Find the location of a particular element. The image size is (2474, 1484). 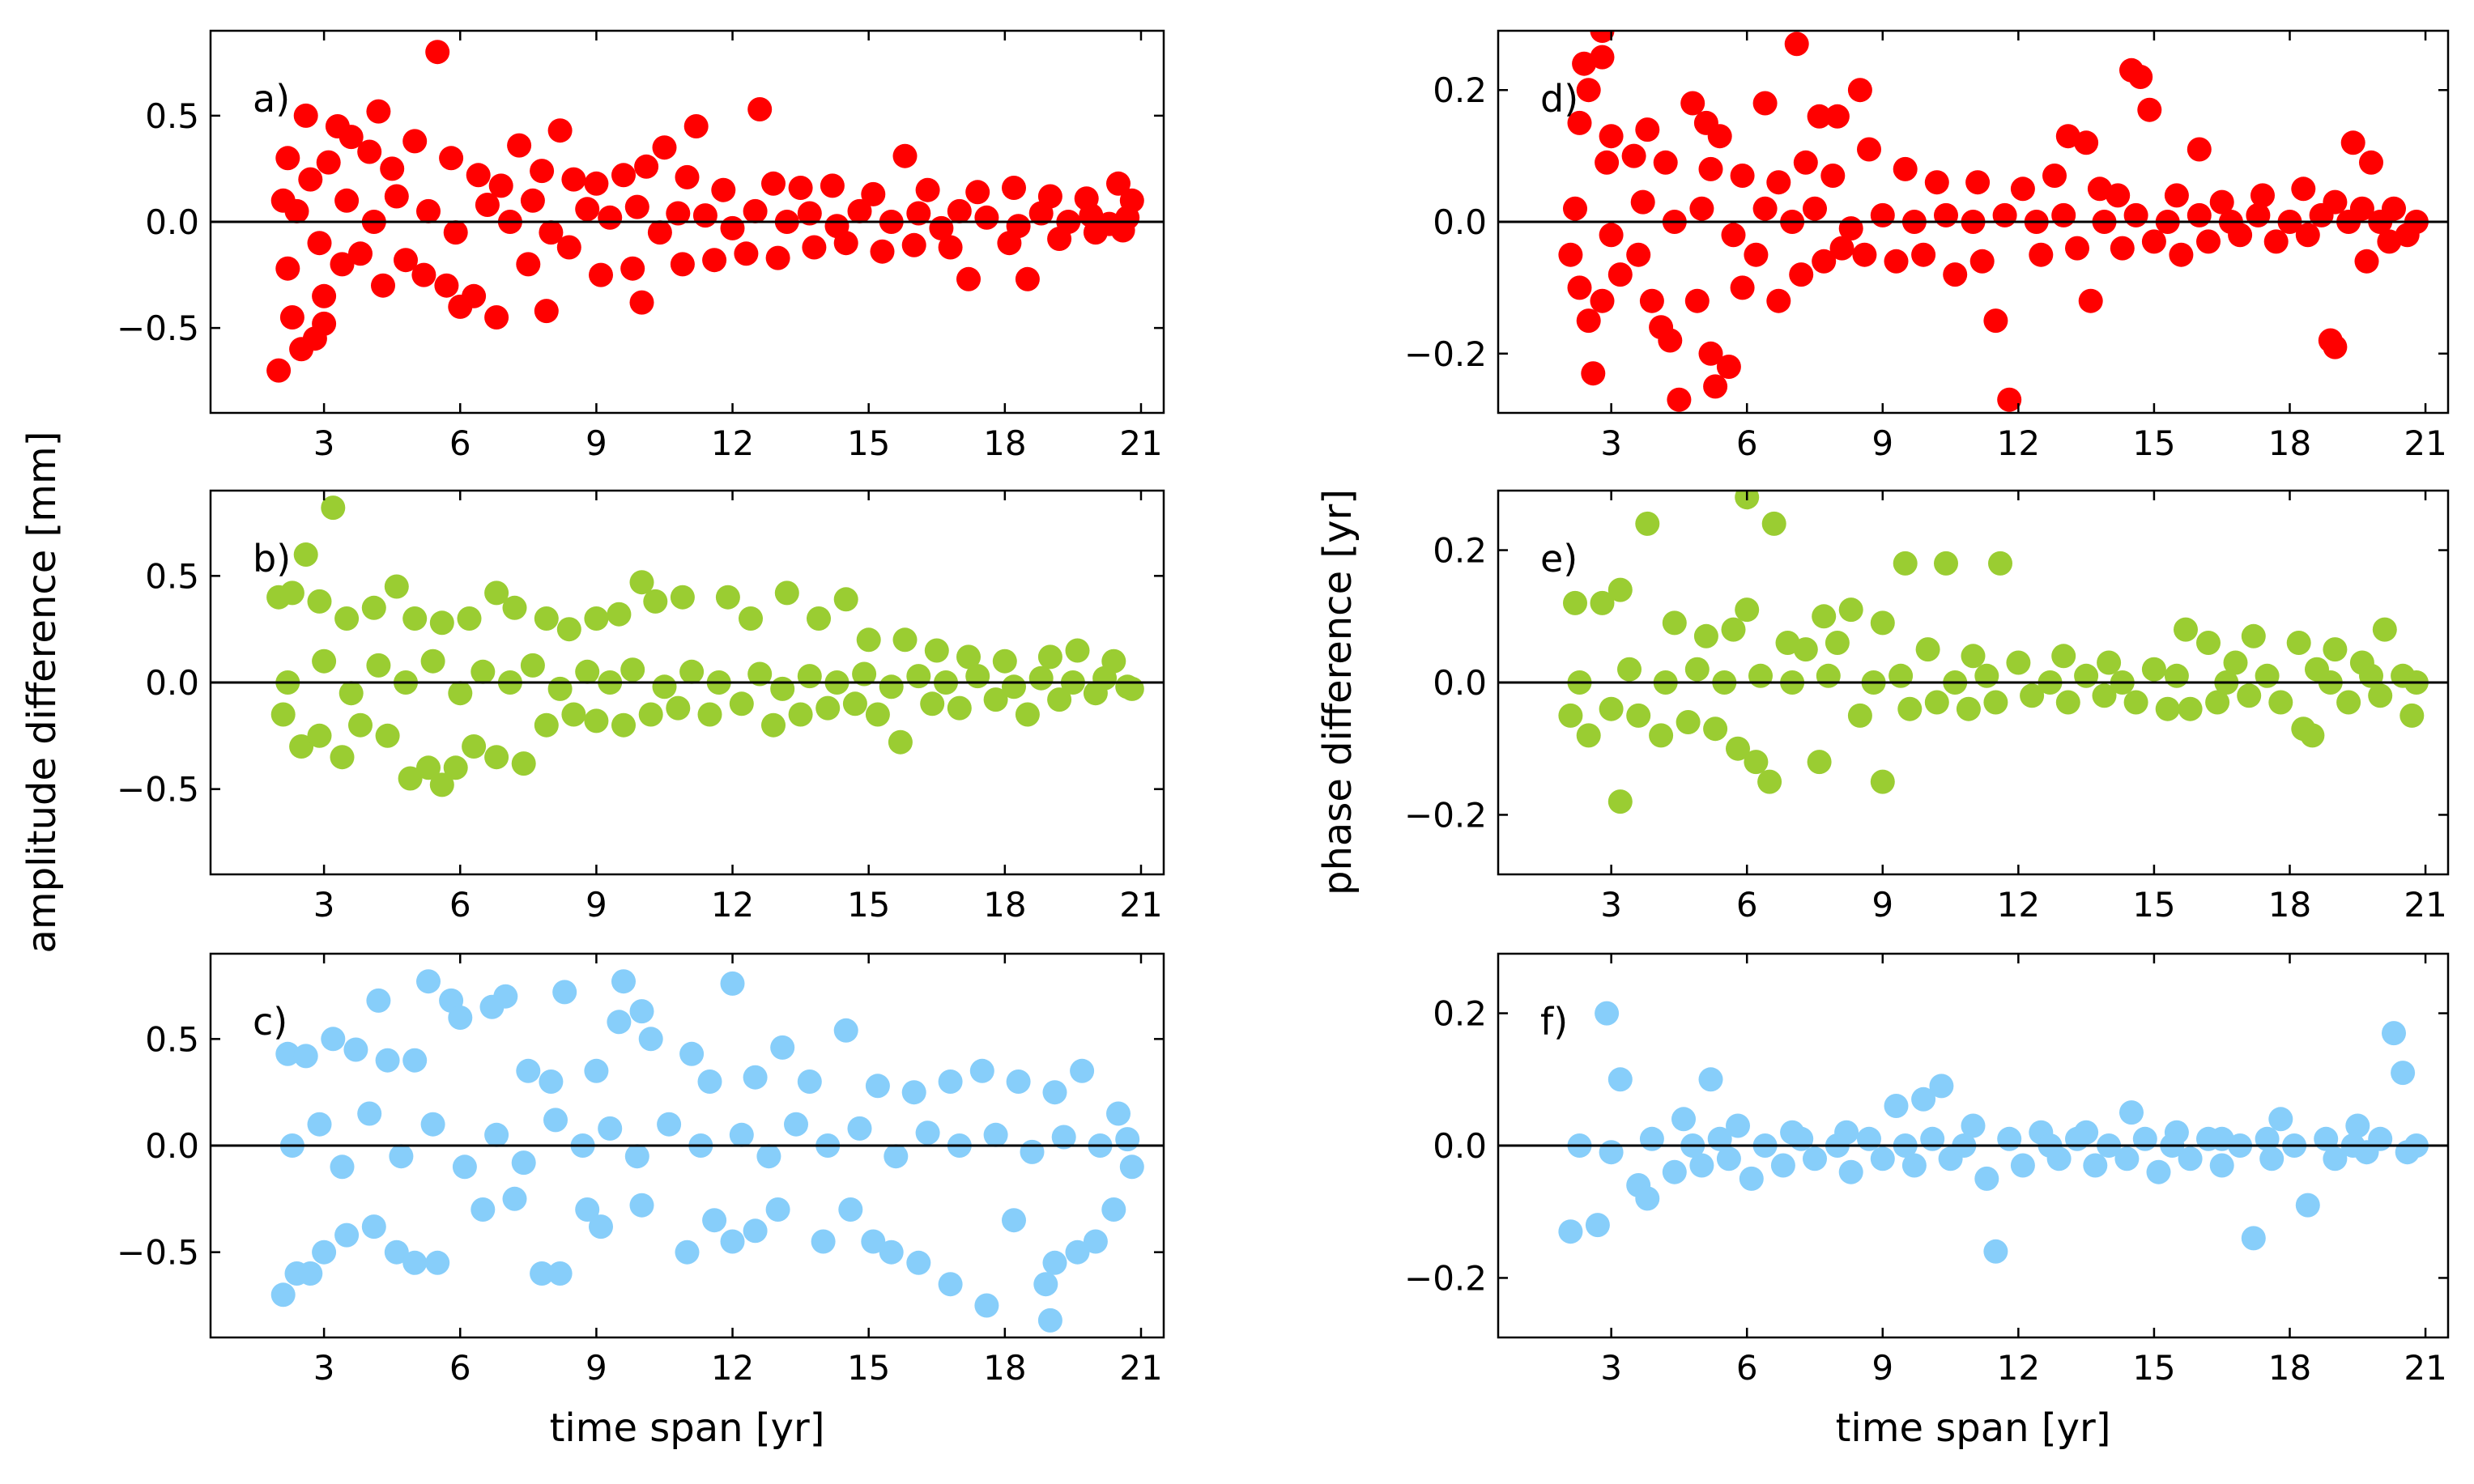

x-axis-label: time span [yr] is located at coordinates (1973, 1428).